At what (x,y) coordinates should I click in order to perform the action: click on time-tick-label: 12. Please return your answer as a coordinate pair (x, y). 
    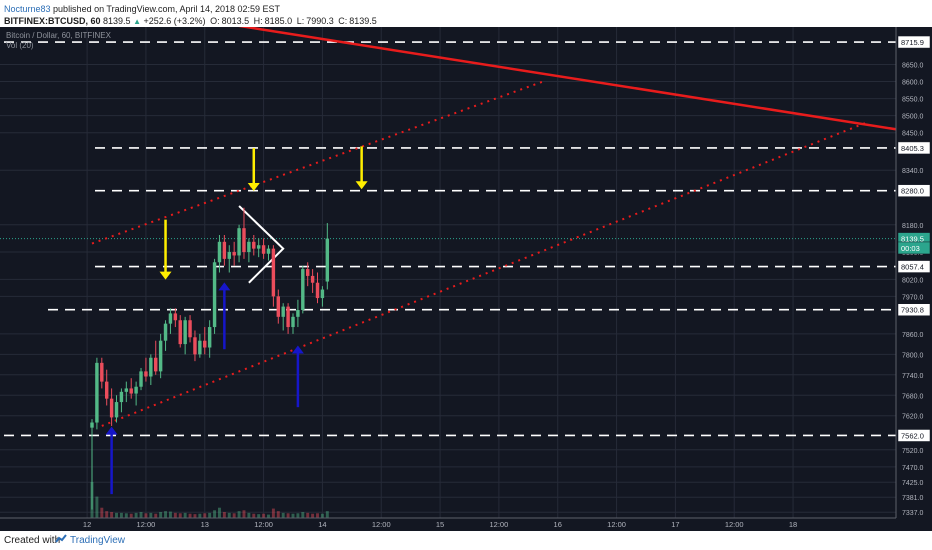
    Looking at the image, I should click on (87, 524).